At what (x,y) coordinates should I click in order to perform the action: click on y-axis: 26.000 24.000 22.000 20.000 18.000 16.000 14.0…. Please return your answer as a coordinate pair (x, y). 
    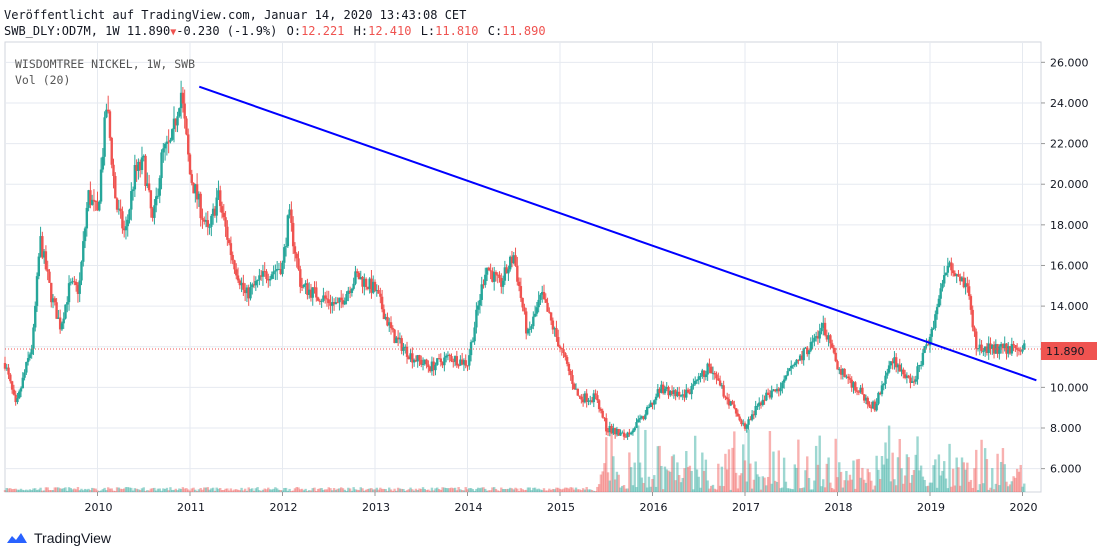
    Looking at the image, I should click on (1065, 266).